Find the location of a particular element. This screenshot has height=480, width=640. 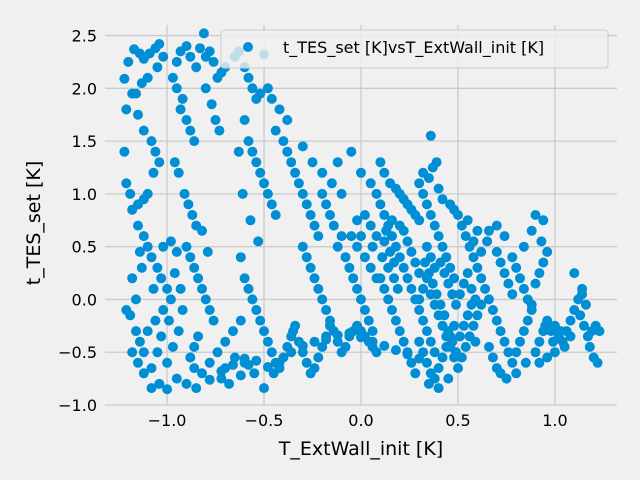

y-tick-label: 0.0 is located at coordinates (84, 299).